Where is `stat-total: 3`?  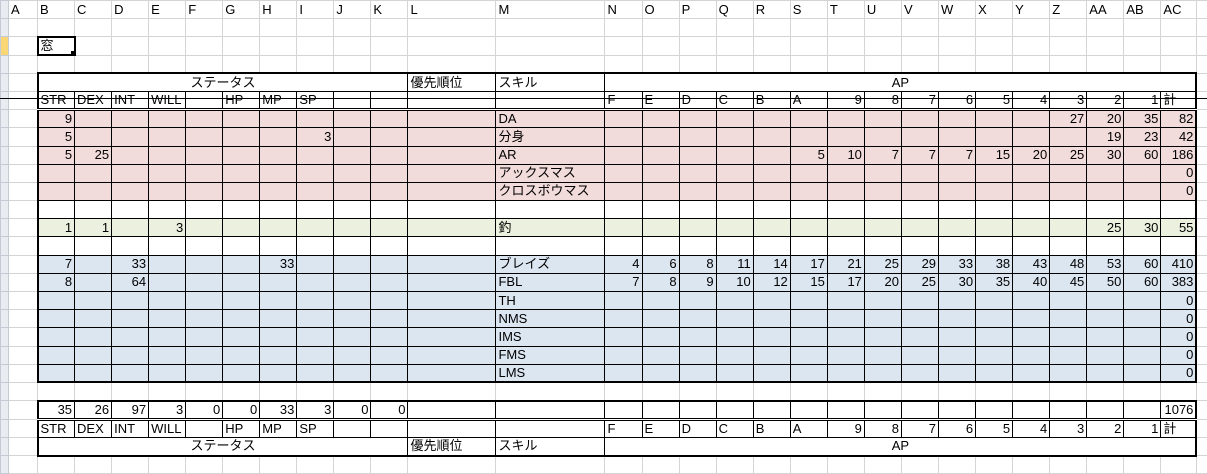
stat-total: 3 is located at coordinates (167, 410).